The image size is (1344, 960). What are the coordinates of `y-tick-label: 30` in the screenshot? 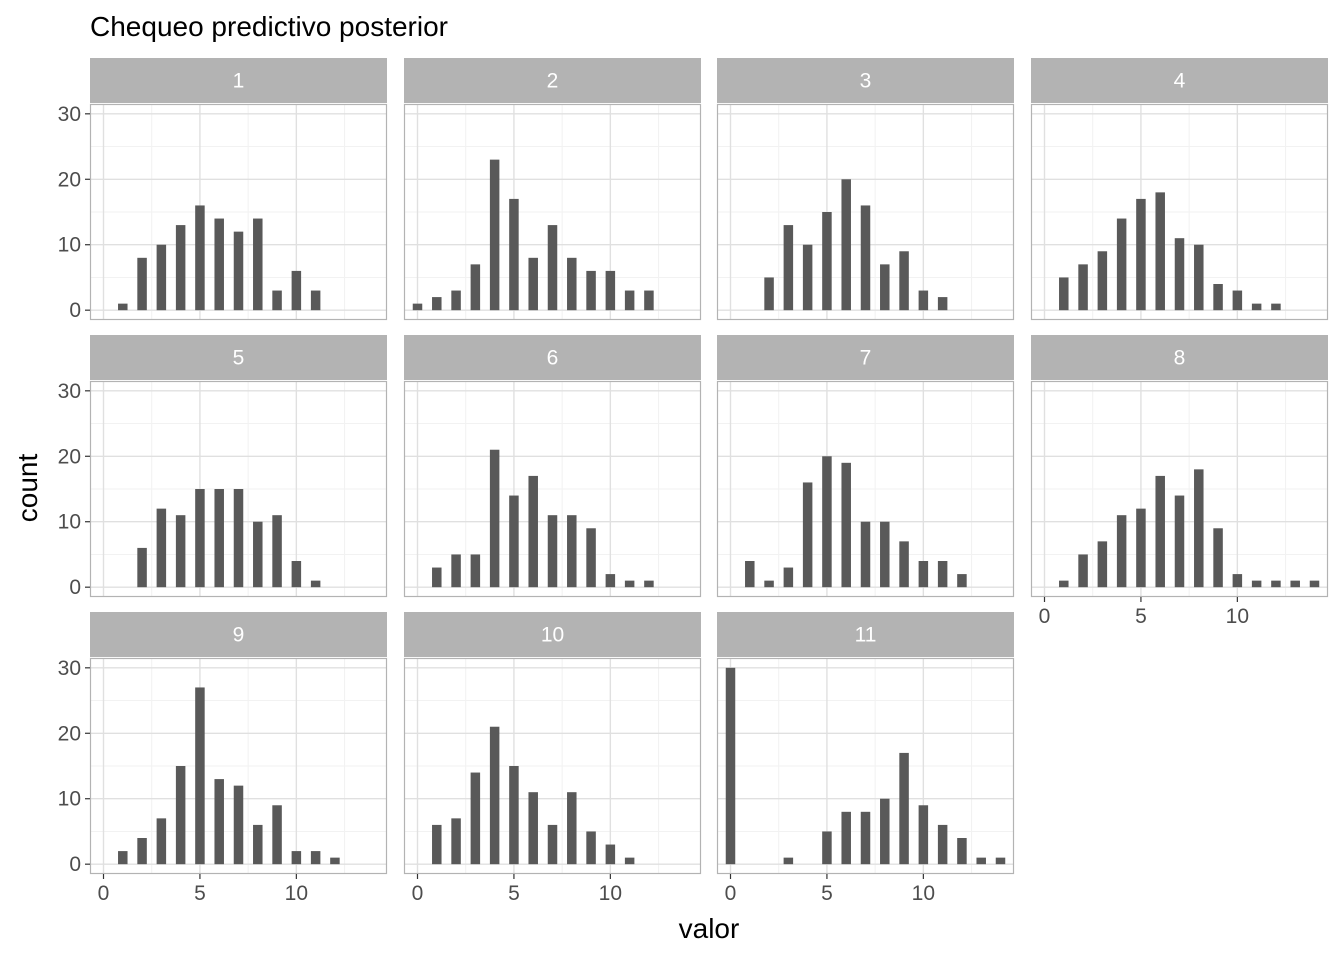 It's located at (69, 668).